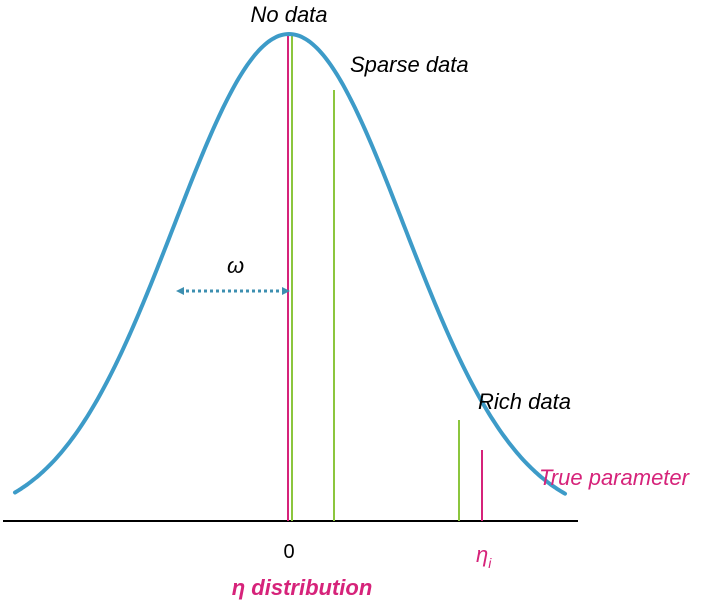 This screenshot has height=616, width=711. I want to click on eta-symbol: η, so click(482, 554).